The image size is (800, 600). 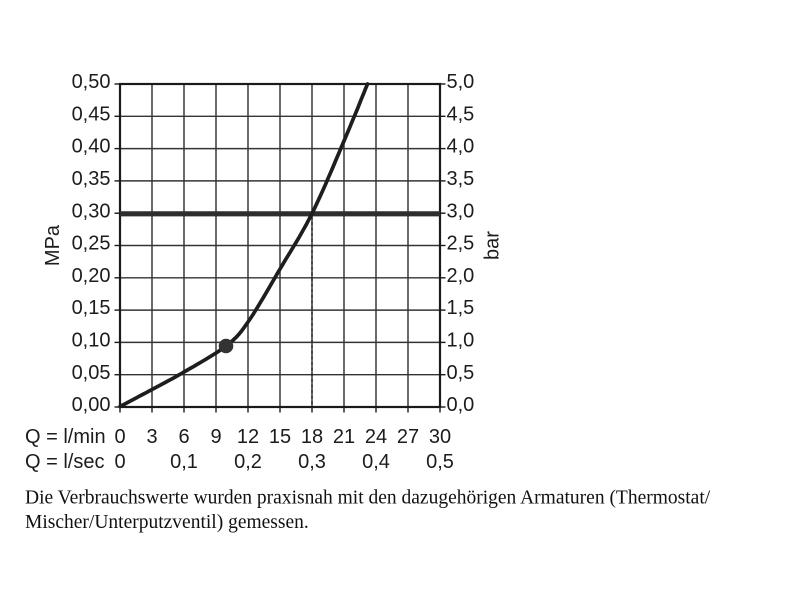 I want to click on svg-text: 1,5, so click(x=461, y=308).